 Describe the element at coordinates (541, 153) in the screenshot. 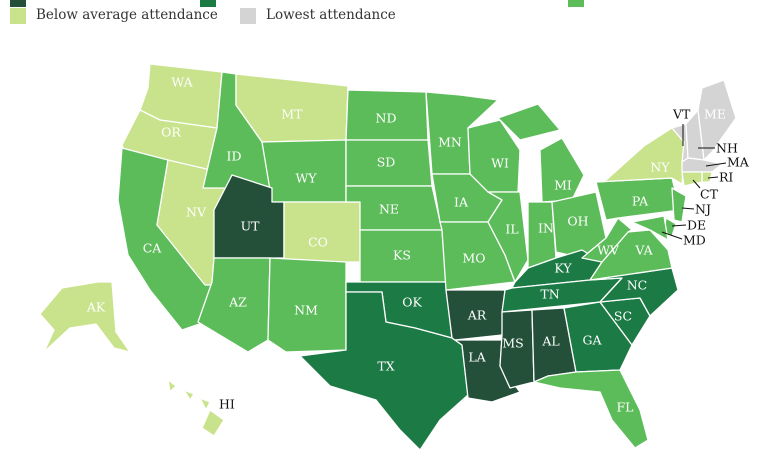

I see `state-MI` at that location.